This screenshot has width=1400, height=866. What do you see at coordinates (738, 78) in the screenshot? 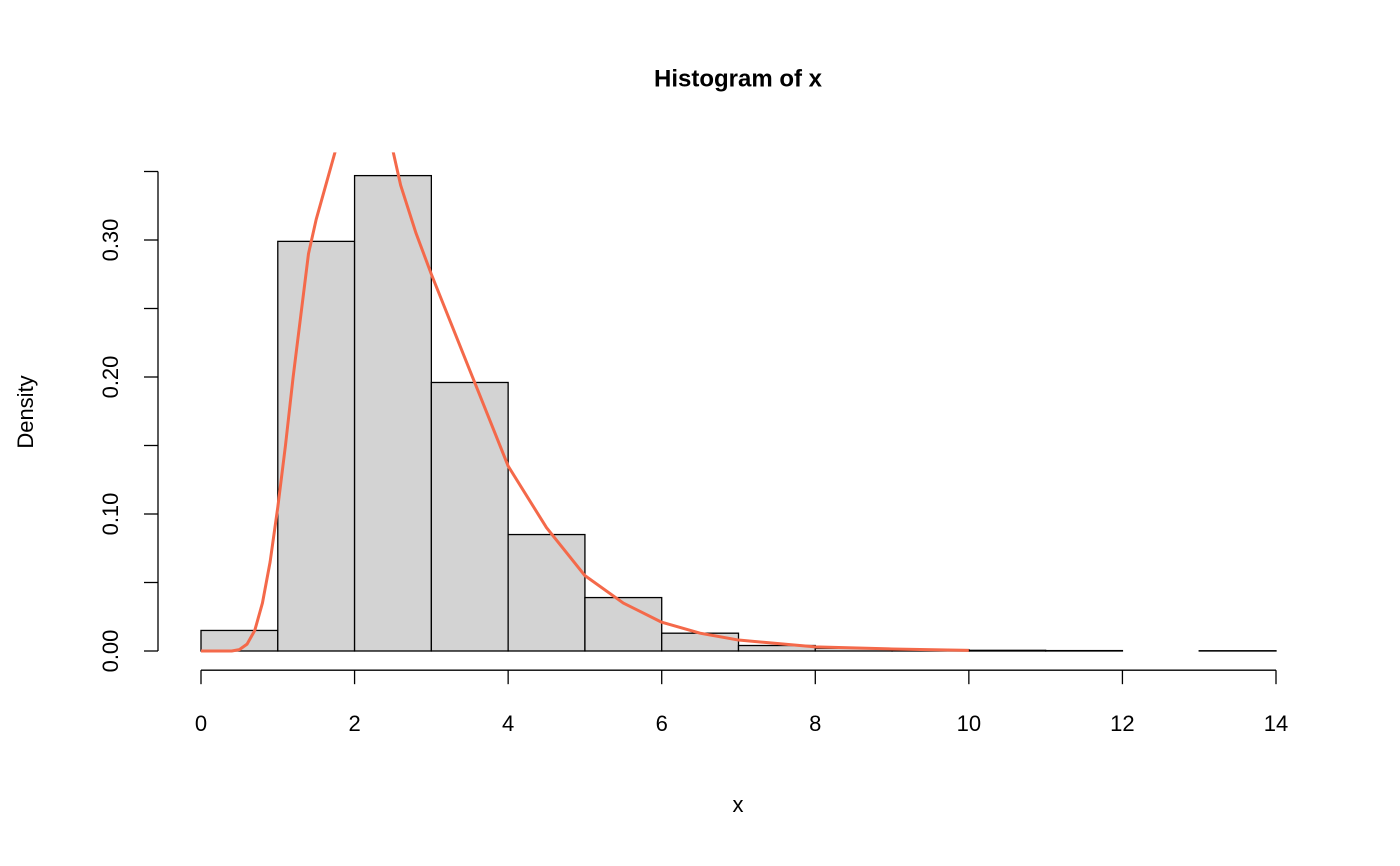
I see `chart-title: Histogram of x` at bounding box center [738, 78].